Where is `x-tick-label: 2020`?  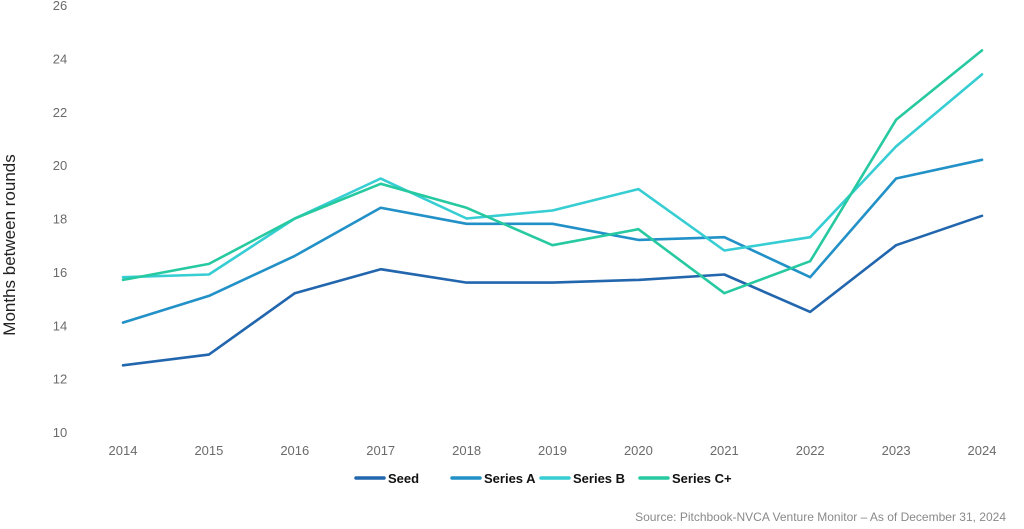 x-tick-label: 2020 is located at coordinates (638, 450).